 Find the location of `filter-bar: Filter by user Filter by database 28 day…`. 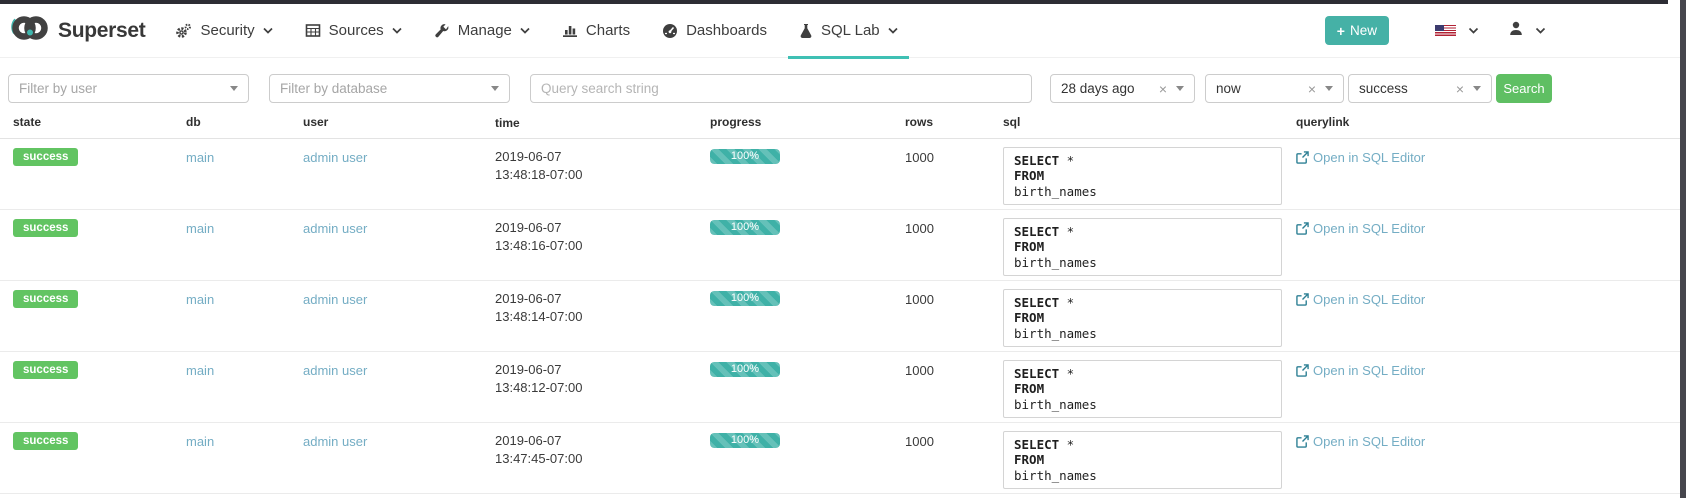

filter-bar: Filter by user Filter by database 28 day… is located at coordinates (843, 80).